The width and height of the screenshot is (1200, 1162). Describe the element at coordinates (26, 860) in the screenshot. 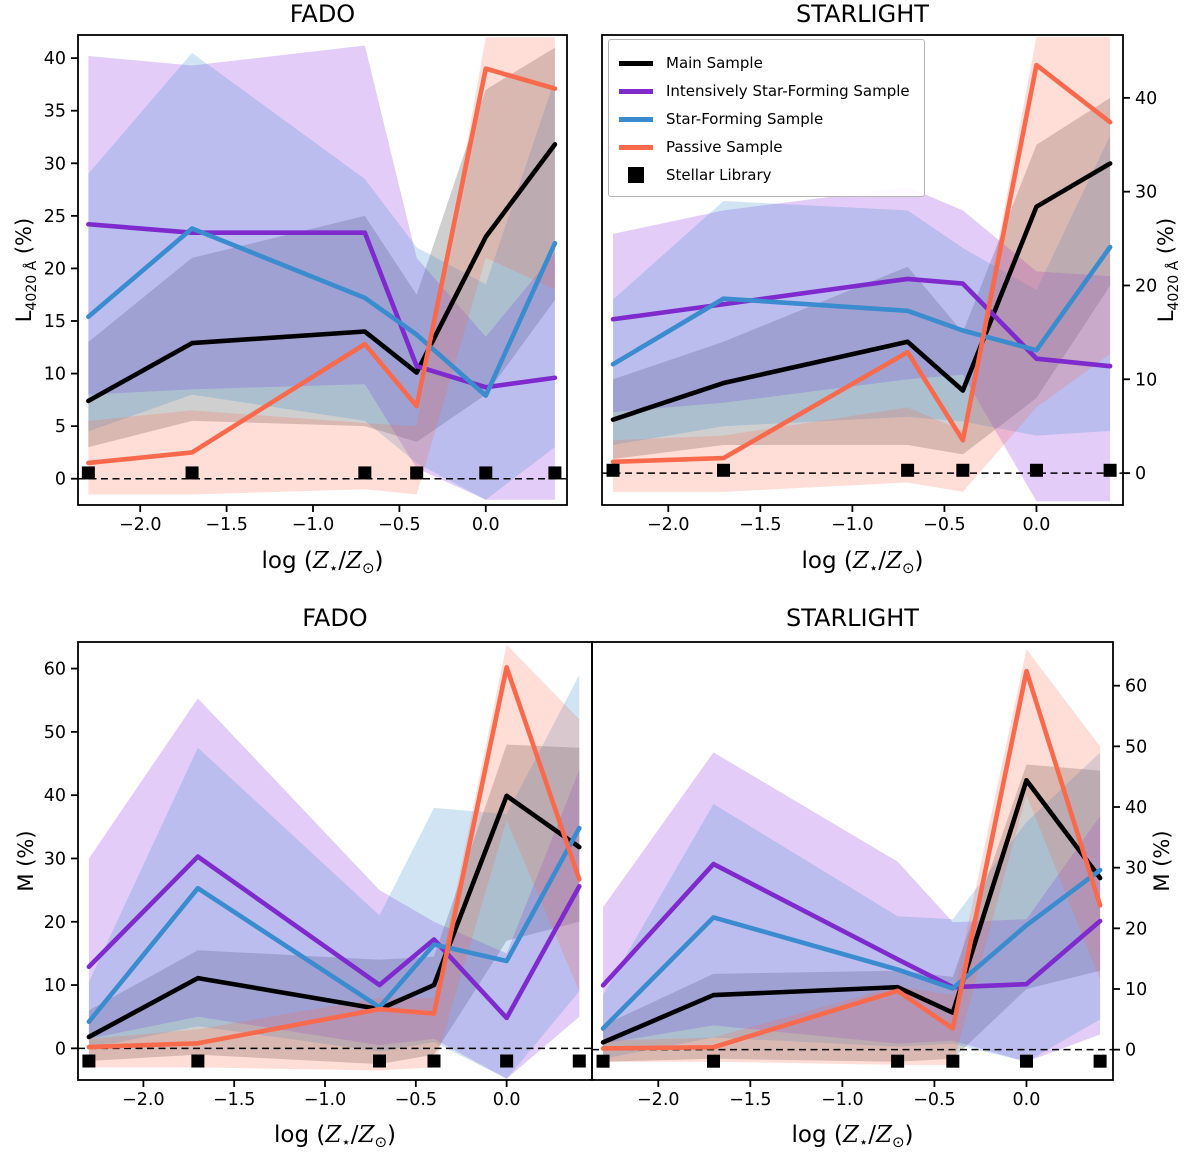

I see `y-axis-label-fado-mass: M (%)` at that location.